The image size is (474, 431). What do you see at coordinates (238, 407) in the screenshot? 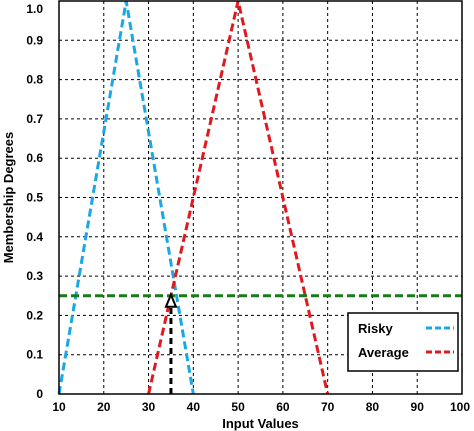
I see `x-tick-label: 50` at bounding box center [238, 407].